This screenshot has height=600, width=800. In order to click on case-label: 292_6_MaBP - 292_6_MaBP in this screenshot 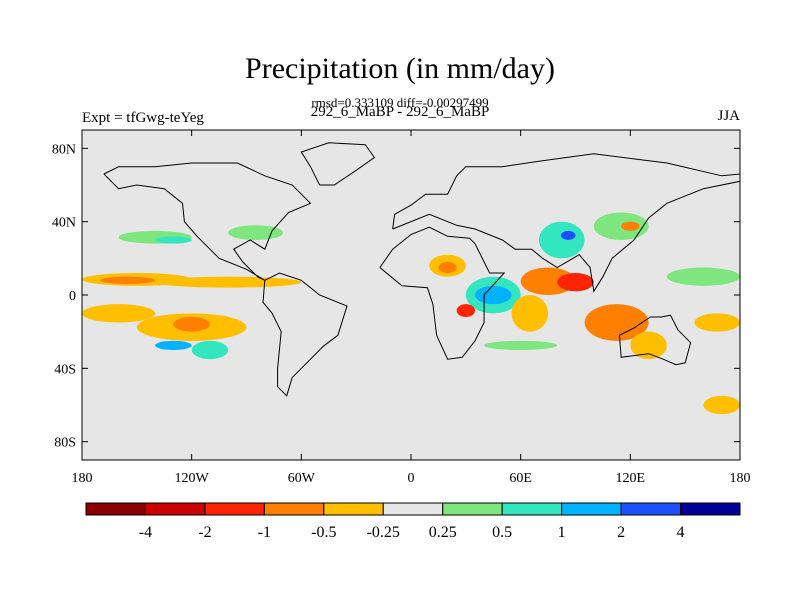, I will do `click(400, 112)`.